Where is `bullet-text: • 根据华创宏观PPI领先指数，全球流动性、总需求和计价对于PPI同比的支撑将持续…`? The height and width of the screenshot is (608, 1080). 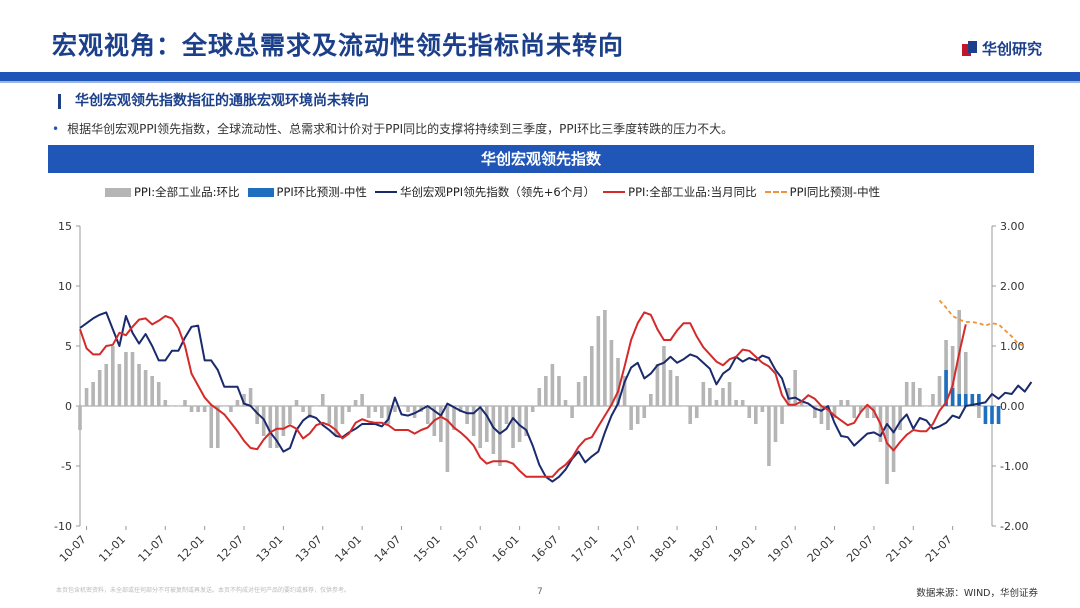
bullet-text: • 根据华创宏观PPI领先指数，全球流动性、总需求和计价对于PPI同比的支撑将持续… is located at coordinates (392, 128).